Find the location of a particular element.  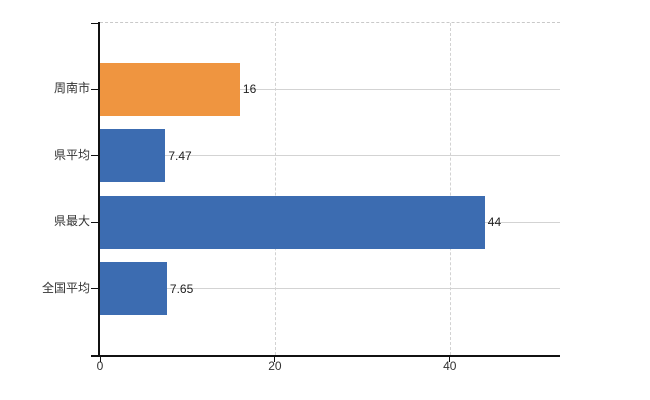

x-tick-label: 0 is located at coordinates (100, 366).